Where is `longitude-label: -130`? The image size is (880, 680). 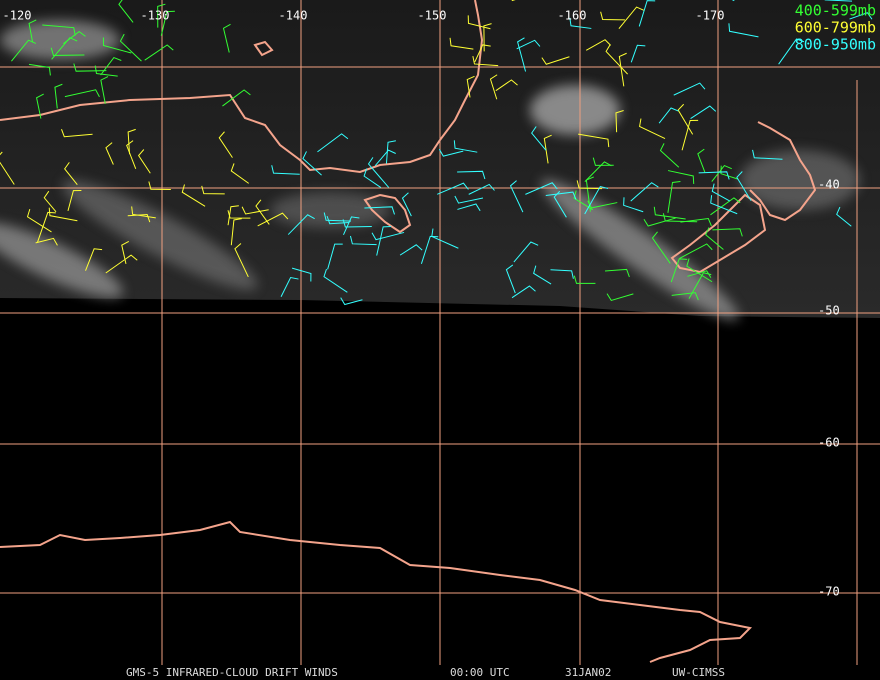
longitude-label: -130 is located at coordinates (155, 16).